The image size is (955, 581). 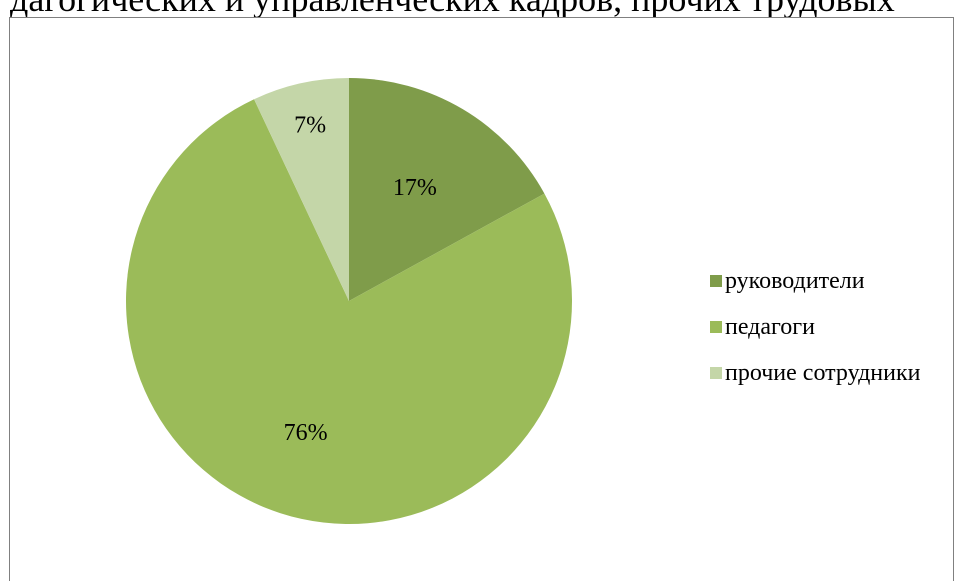 I want to click on pie-slice-prochie, so click(x=301, y=189).